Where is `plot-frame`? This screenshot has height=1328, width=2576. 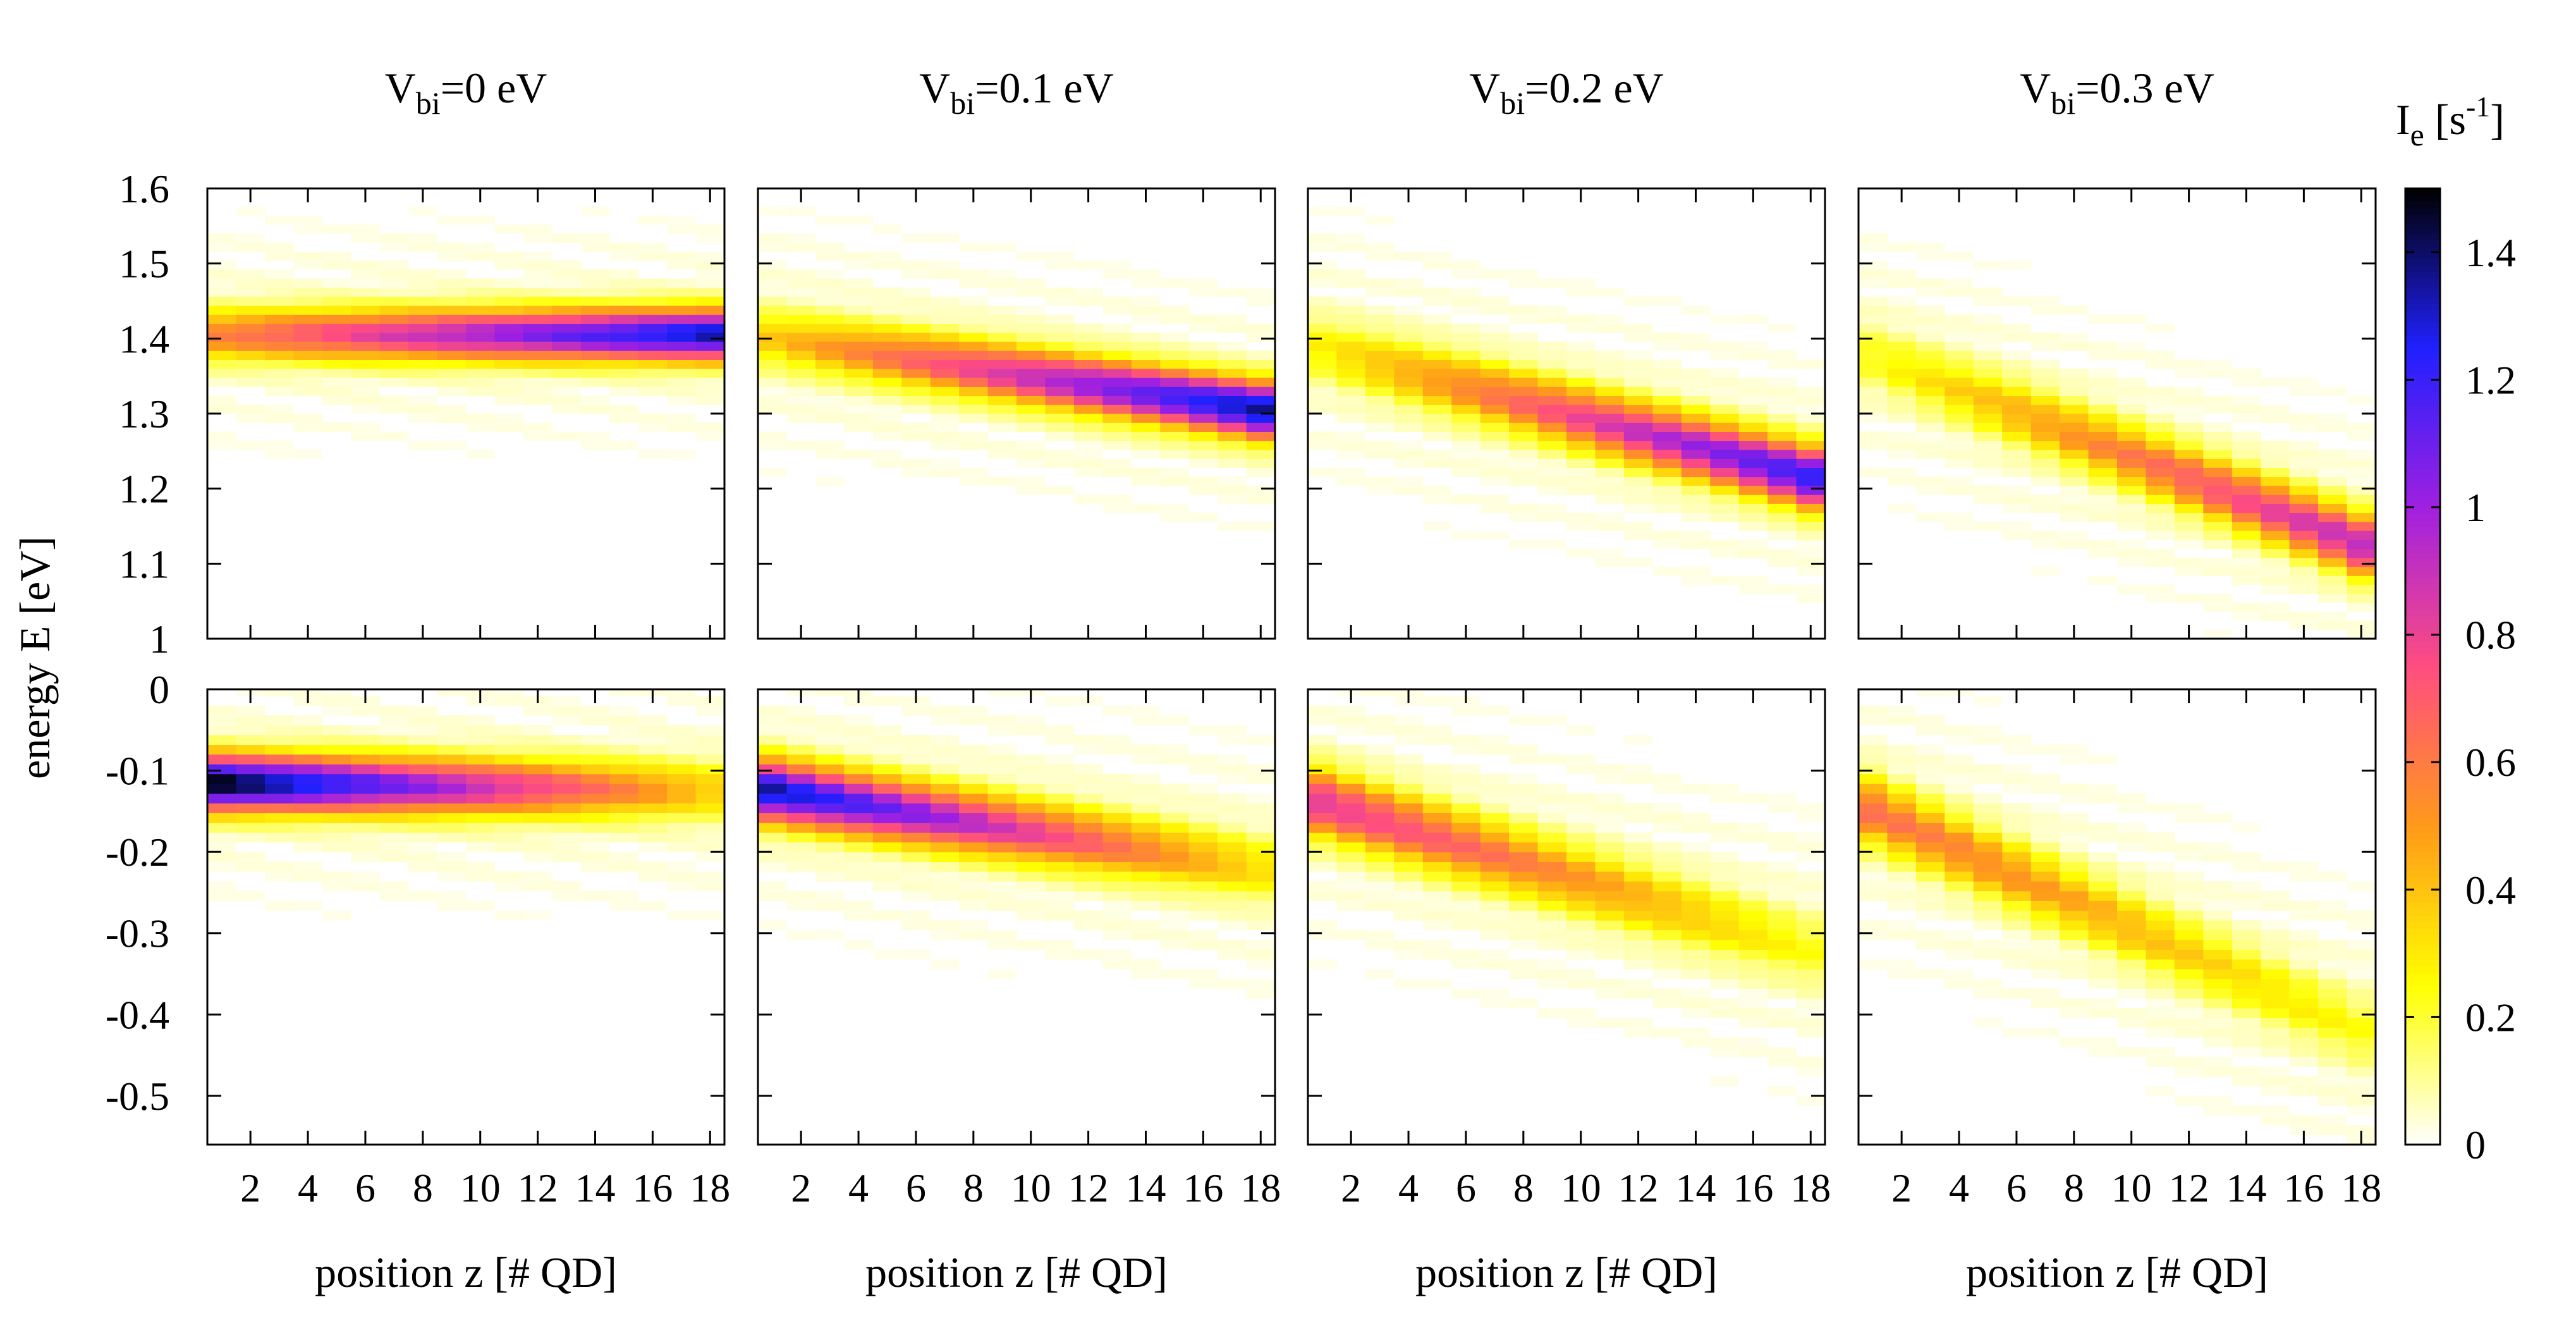
plot-frame is located at coordinates (1566, 917).